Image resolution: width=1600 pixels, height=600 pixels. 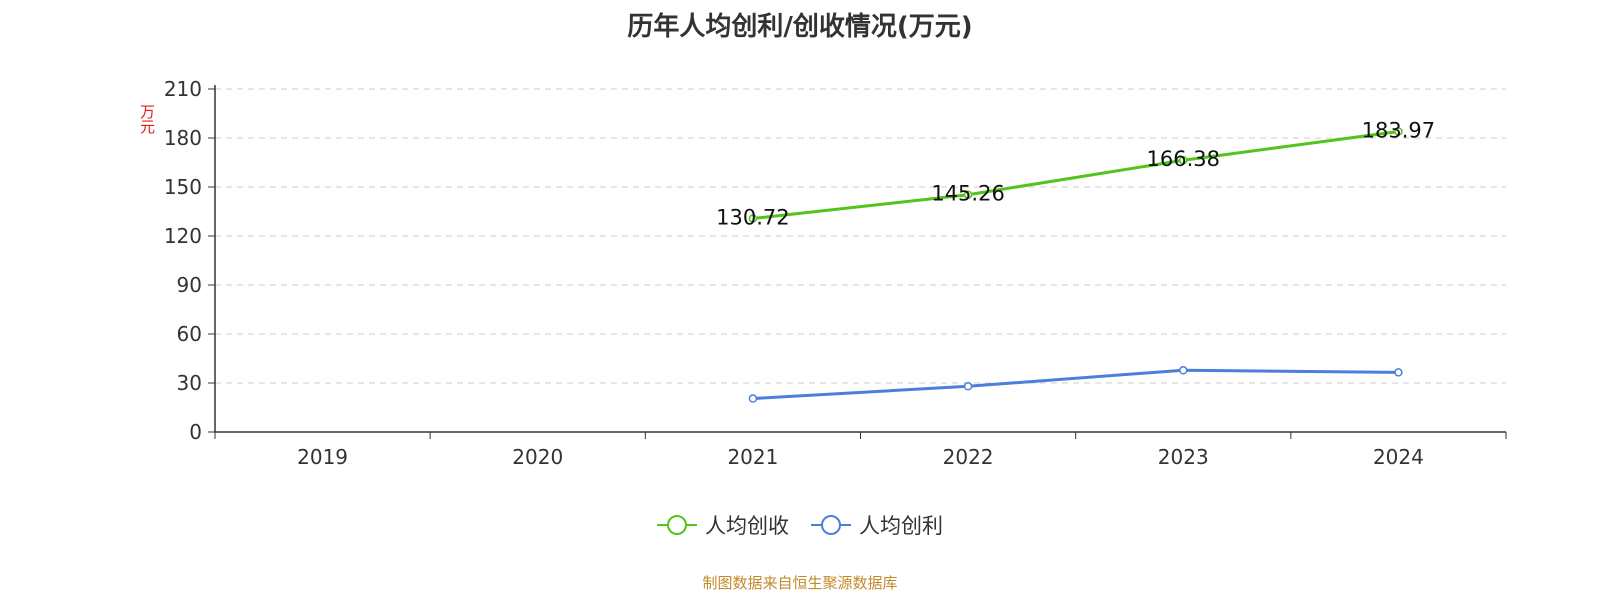 What do you see at coordinates (183, 138) in the screenshot?
I see `y-tick-label: 180` at bounding box center [183, 138].